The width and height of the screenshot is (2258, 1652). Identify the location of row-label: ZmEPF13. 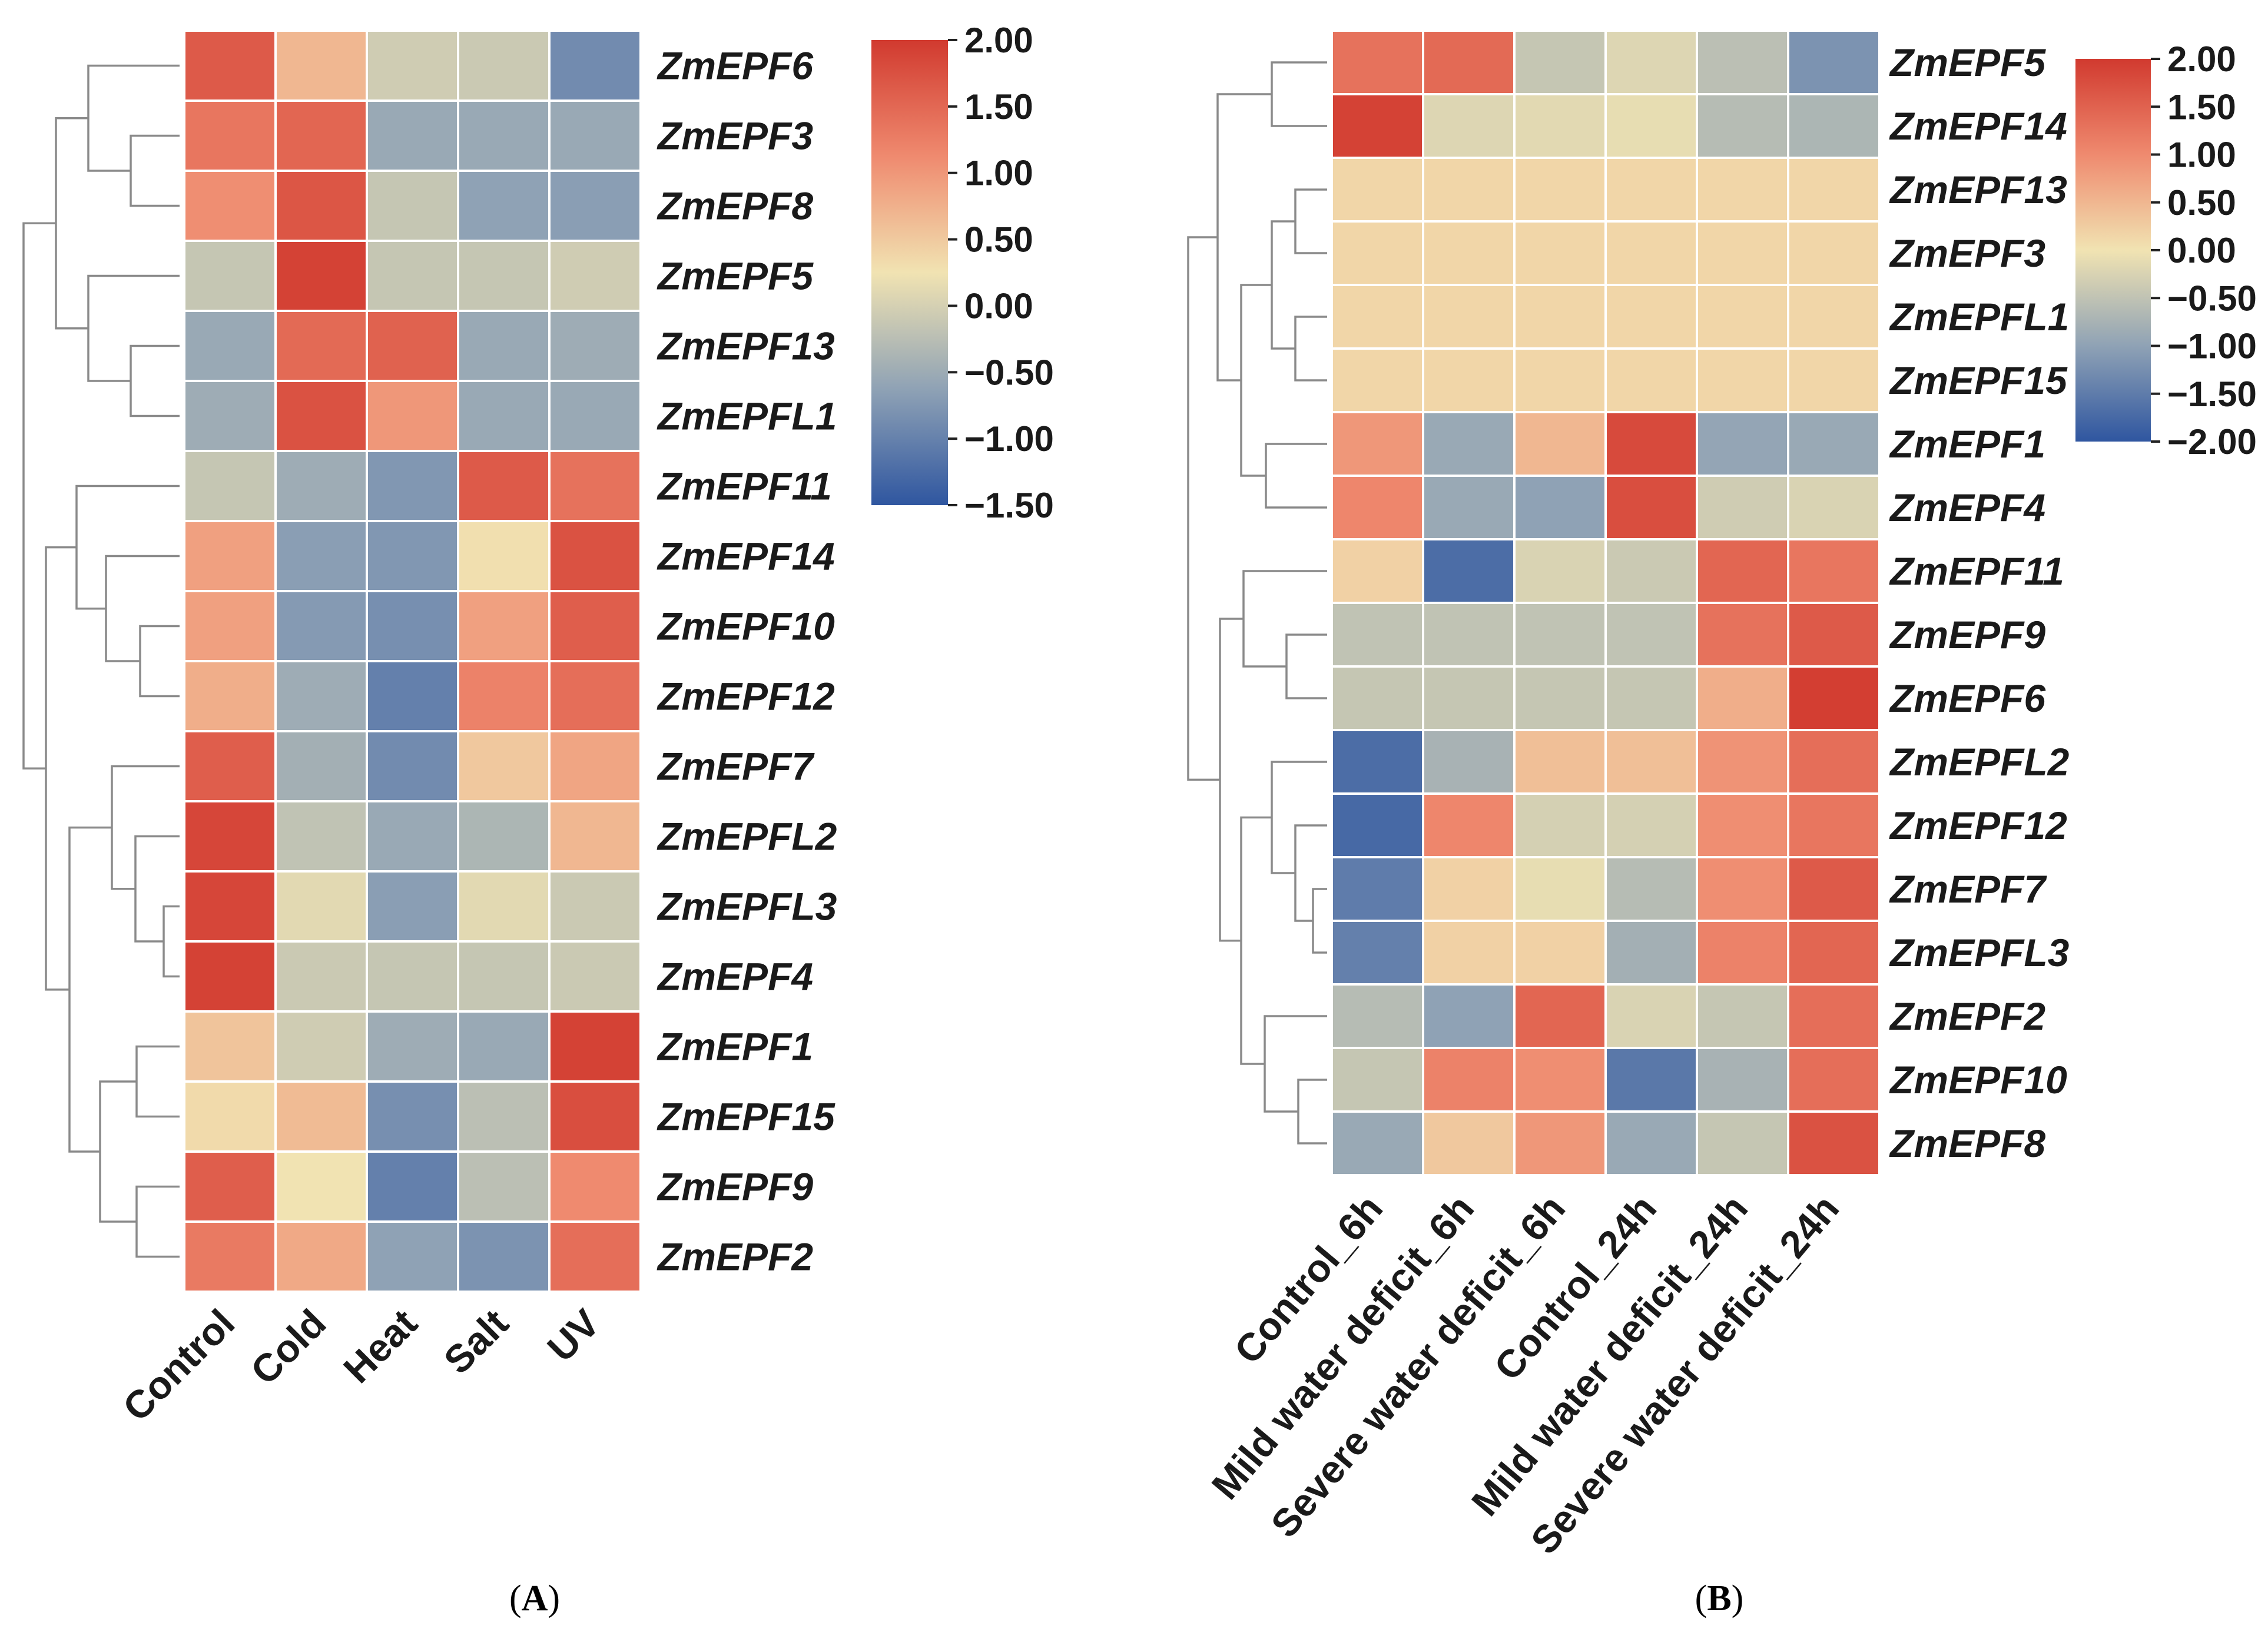
(745, 346).